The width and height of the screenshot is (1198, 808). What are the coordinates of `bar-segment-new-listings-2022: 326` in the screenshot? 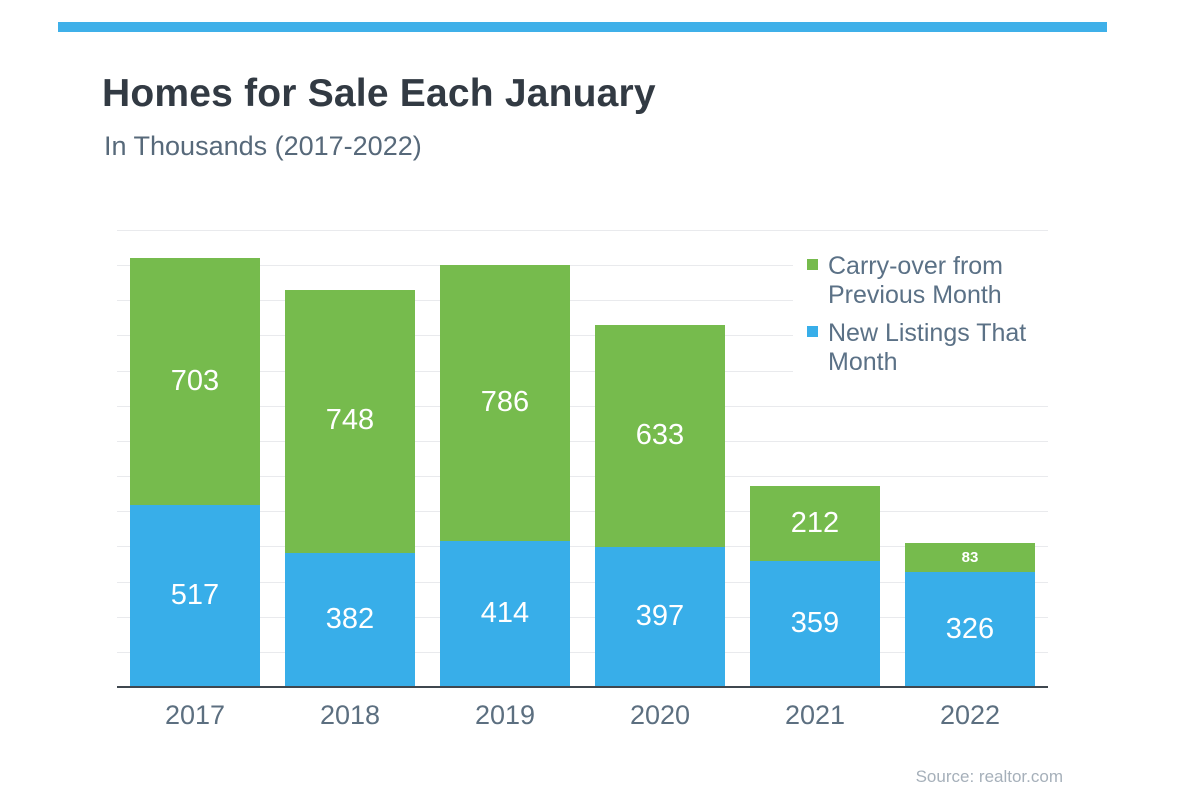 It's located at (970, 629).